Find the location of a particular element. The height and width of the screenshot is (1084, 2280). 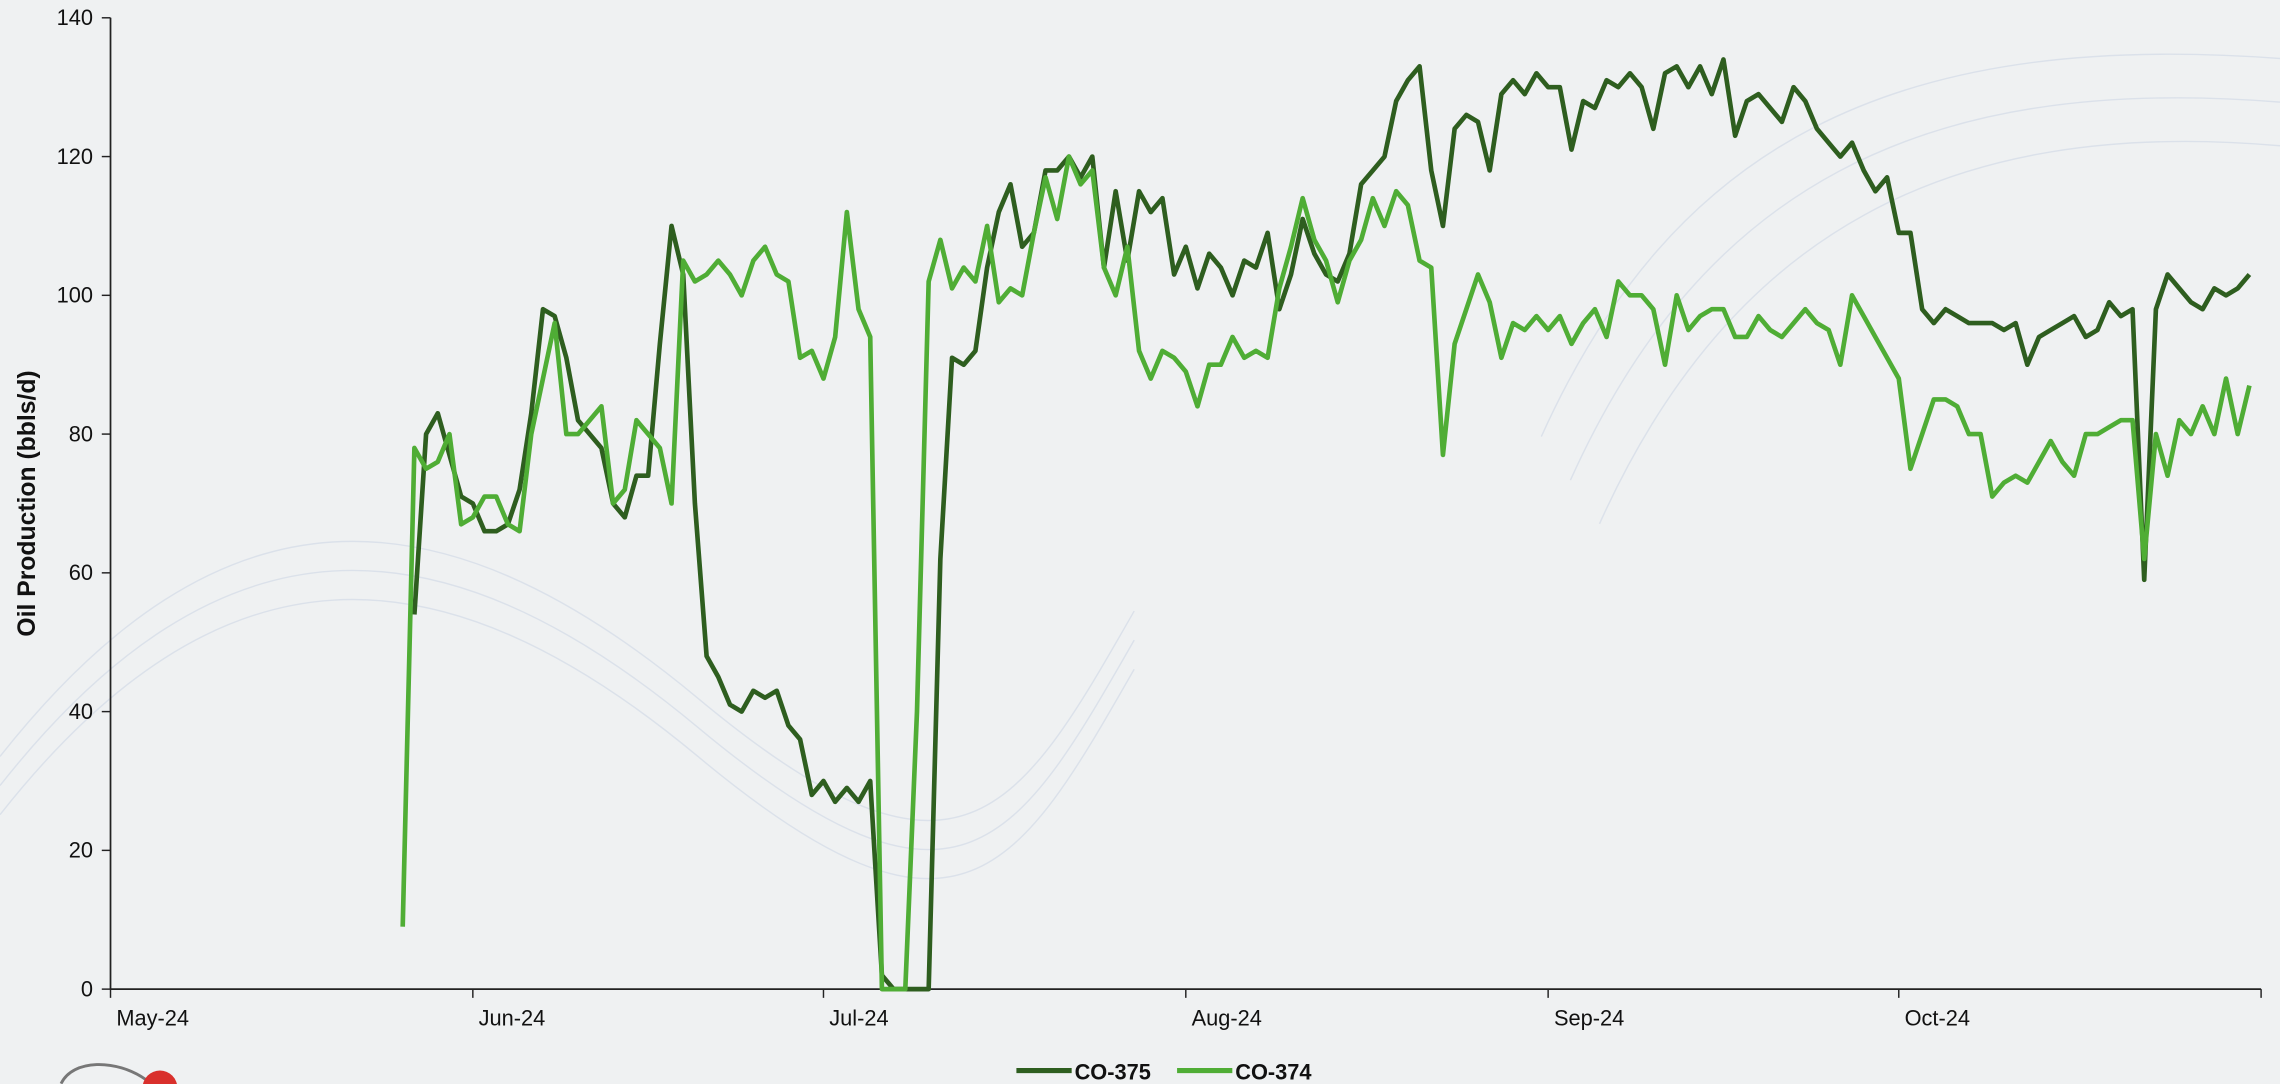

y-tick-label: 120 is located at coordinates (75, 156).